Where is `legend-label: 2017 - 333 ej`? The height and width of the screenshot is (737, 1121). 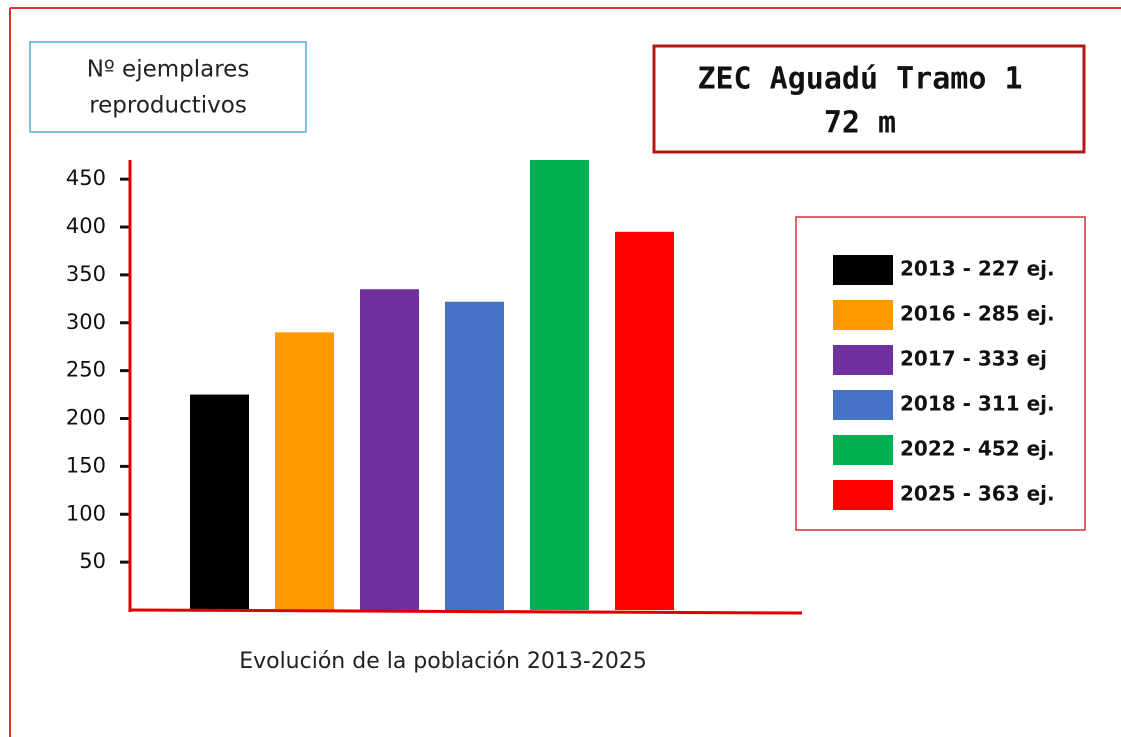
legend-label: 2017 - 333 ej is located at coordinates (973, 359).